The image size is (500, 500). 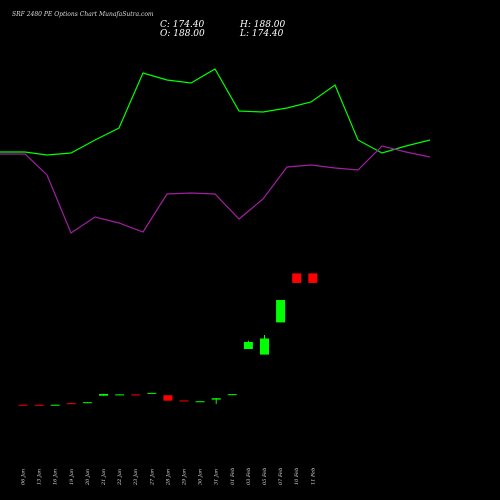 I want to click on date-tick-label: 28 Jan, so click(x=168, y=477).